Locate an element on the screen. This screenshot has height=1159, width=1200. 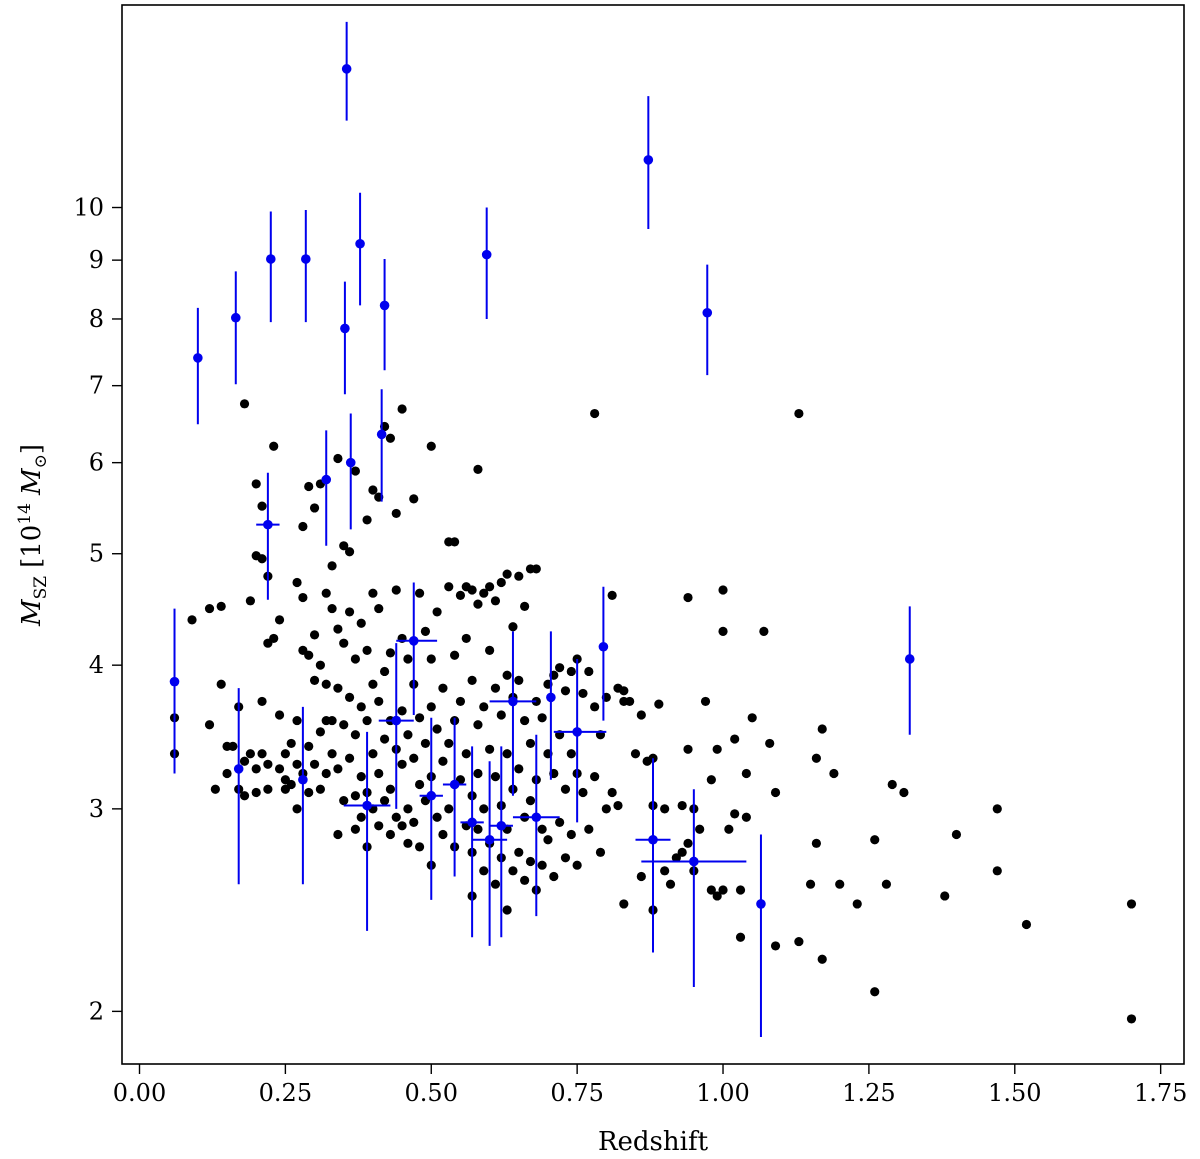
y-label-sun: ⊙ is located at coordinates (41, 461).